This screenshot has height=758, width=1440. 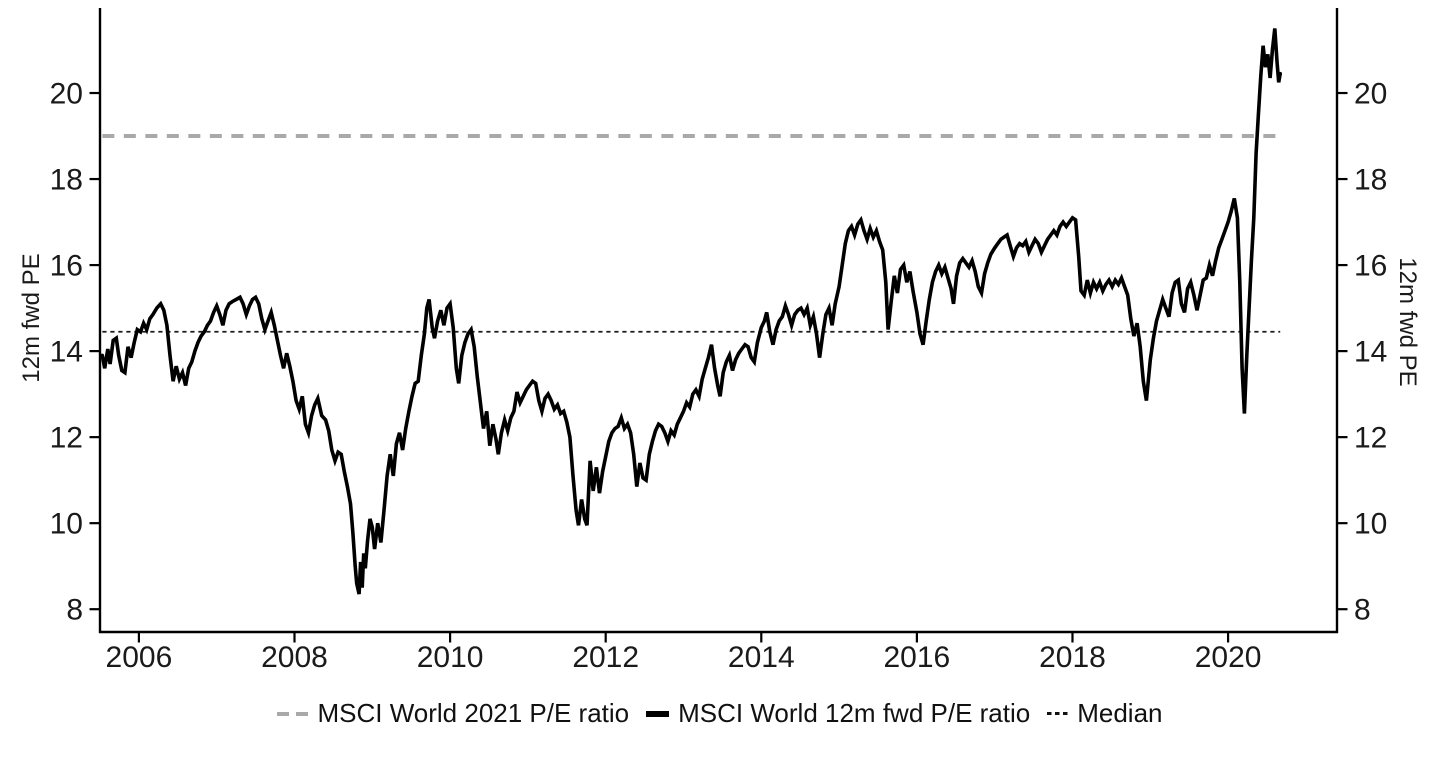 What do you see at coordinates (1228, 657) in the screenshot?
I see `x-tick-label-2020: 2020` at bounding box center [1228, 657].